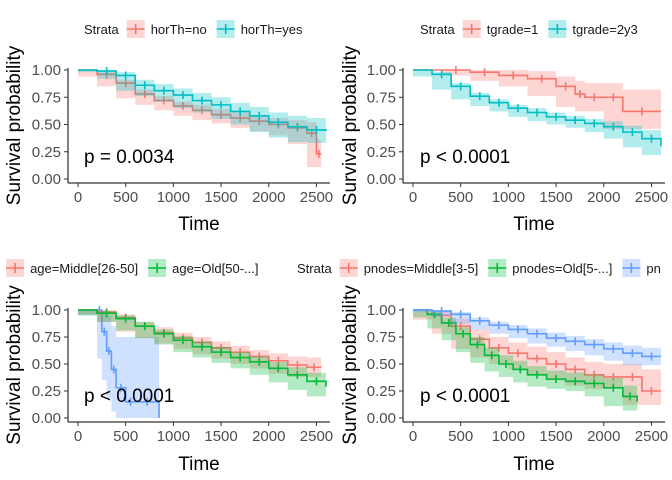  Describe the element at coordinates (513, 29) in the screenshot. I see `legend-entry-label: tgrade=1` at that location.